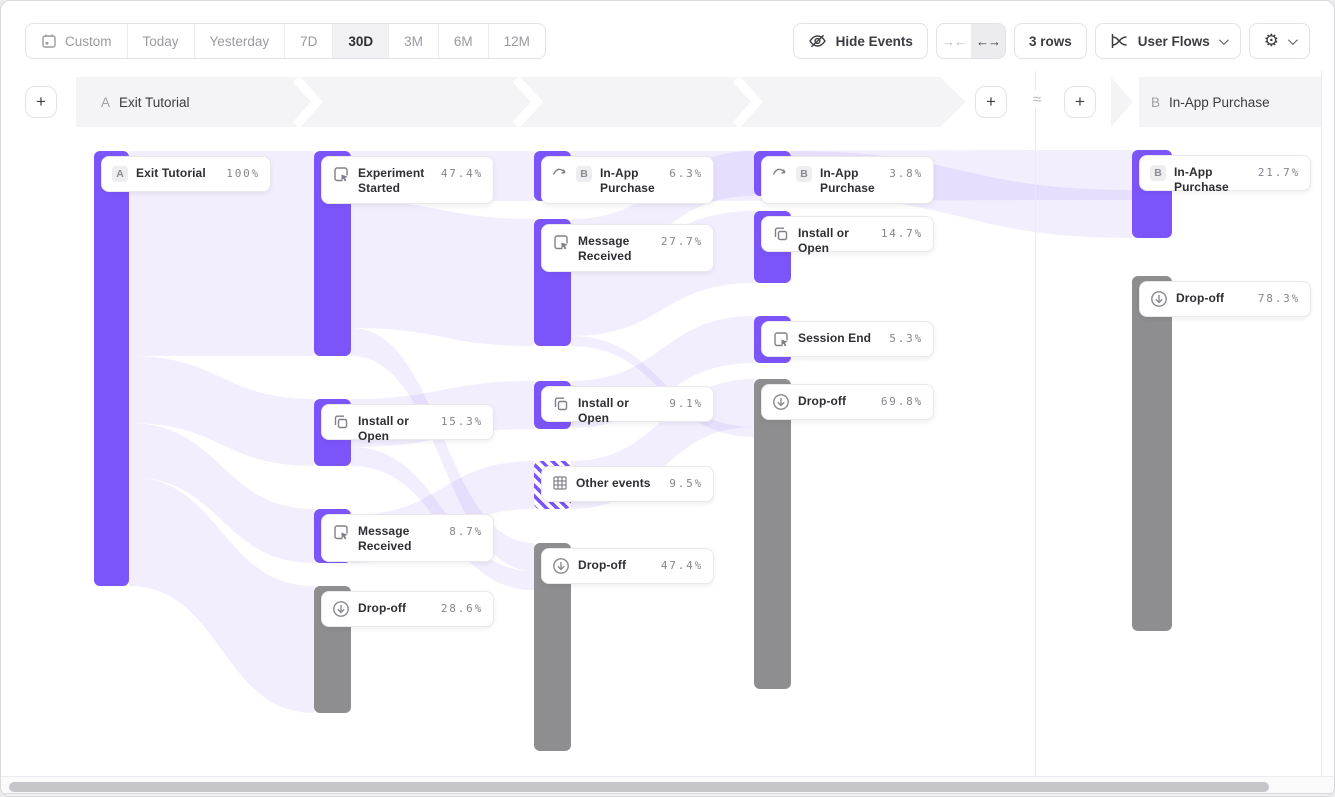 Image resolution: width=1335 pixels, height=797 pixels. I want to click on date-range-yesterday: Yesterday, so click(239, 41).